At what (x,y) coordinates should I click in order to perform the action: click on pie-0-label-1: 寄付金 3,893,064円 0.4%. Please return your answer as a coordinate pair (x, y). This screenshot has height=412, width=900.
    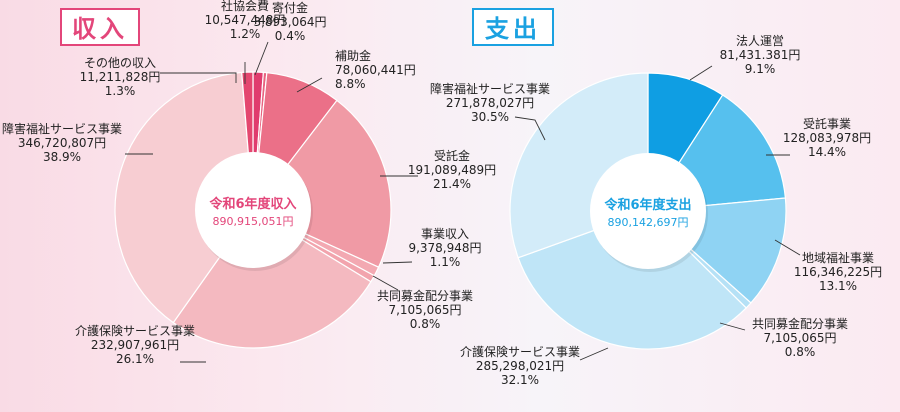
    Looking at the image, I should click on (289, 21).